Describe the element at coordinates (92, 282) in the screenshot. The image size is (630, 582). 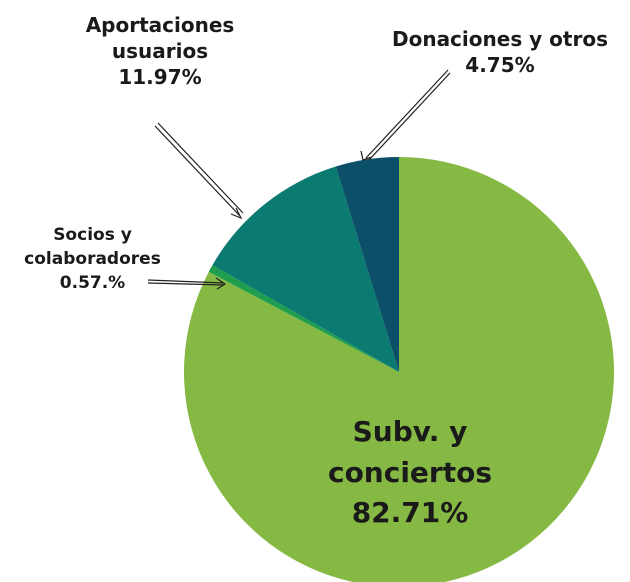
I see `value-label: 0.57.%` at that location.